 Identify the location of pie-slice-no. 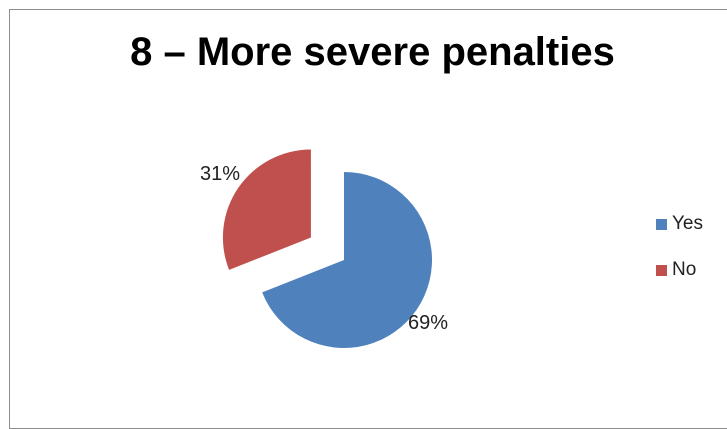
(266, 209).